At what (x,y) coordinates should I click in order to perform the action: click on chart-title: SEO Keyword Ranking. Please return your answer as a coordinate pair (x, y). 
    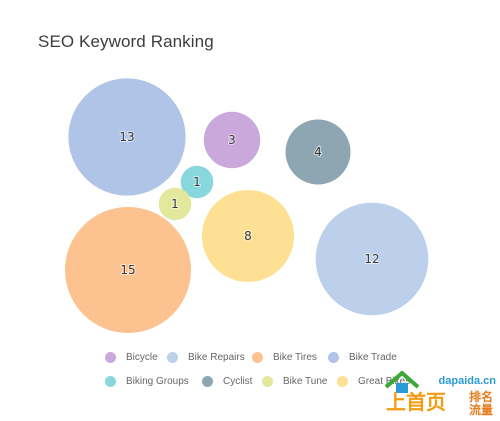
    Looking at the image, I should click on (126, 41).